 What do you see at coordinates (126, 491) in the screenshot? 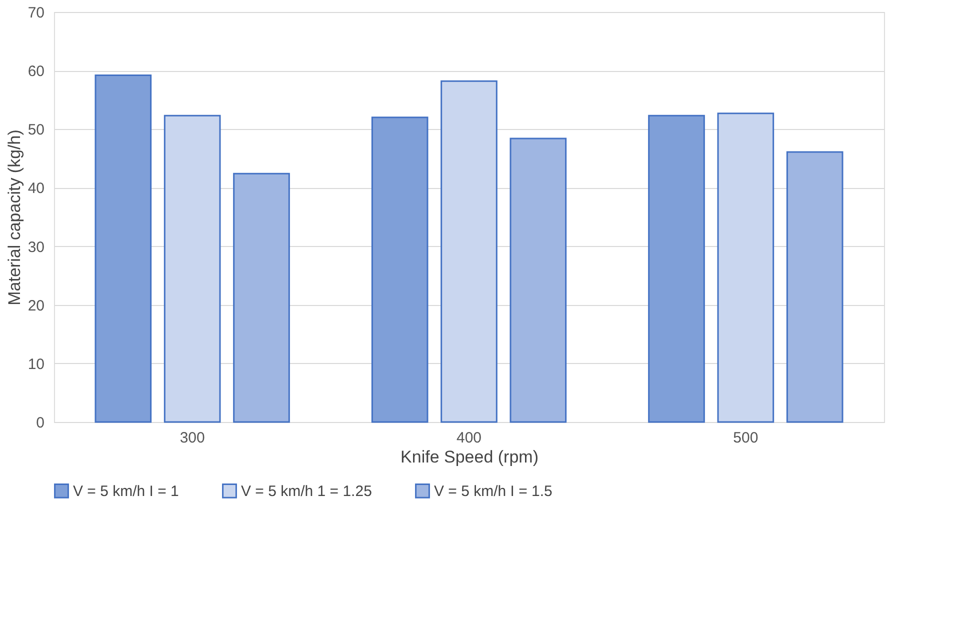
I see `legend-label: V = 5 km/h I = 1` at bounding box center [126, 491].